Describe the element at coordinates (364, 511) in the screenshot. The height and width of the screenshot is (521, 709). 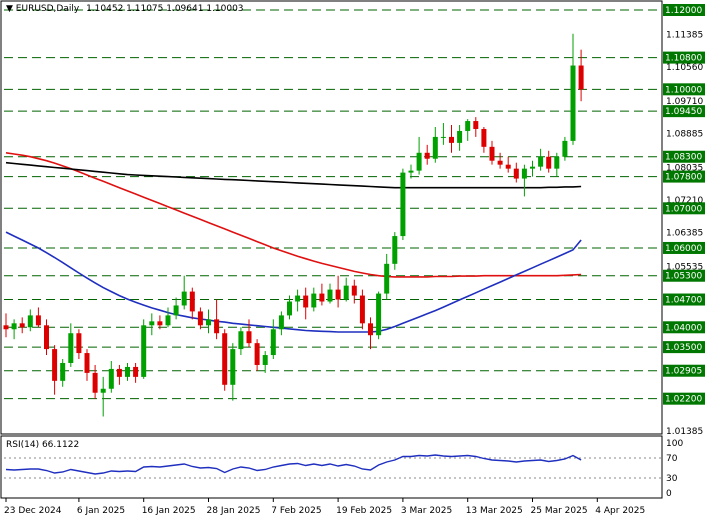
I see `x-tick-label: 19 Feb 2025` at that location.